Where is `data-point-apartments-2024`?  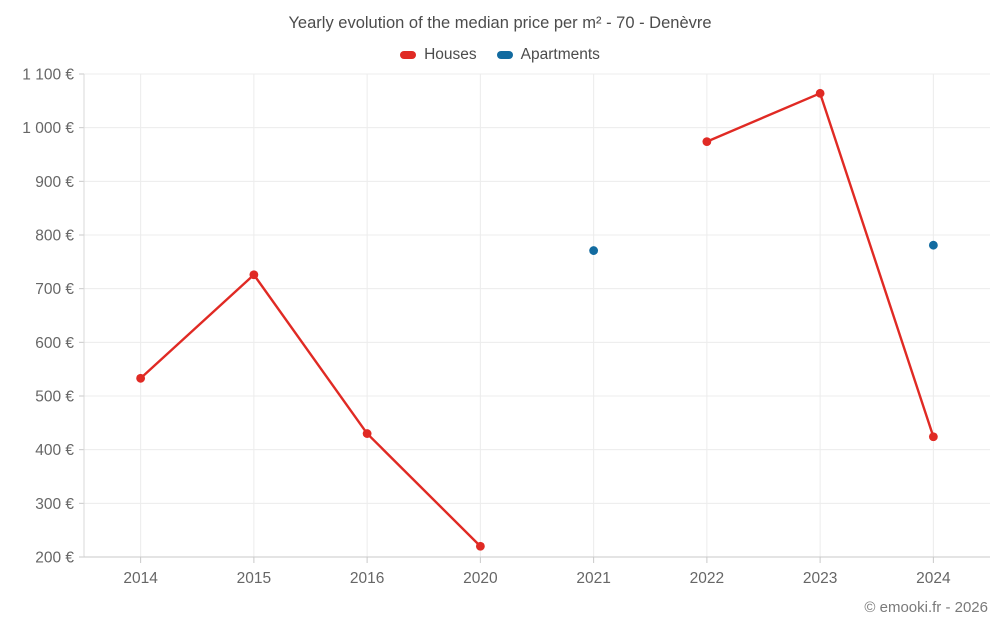
data-point-apartments-2024 is located at coordinates (933, 245).